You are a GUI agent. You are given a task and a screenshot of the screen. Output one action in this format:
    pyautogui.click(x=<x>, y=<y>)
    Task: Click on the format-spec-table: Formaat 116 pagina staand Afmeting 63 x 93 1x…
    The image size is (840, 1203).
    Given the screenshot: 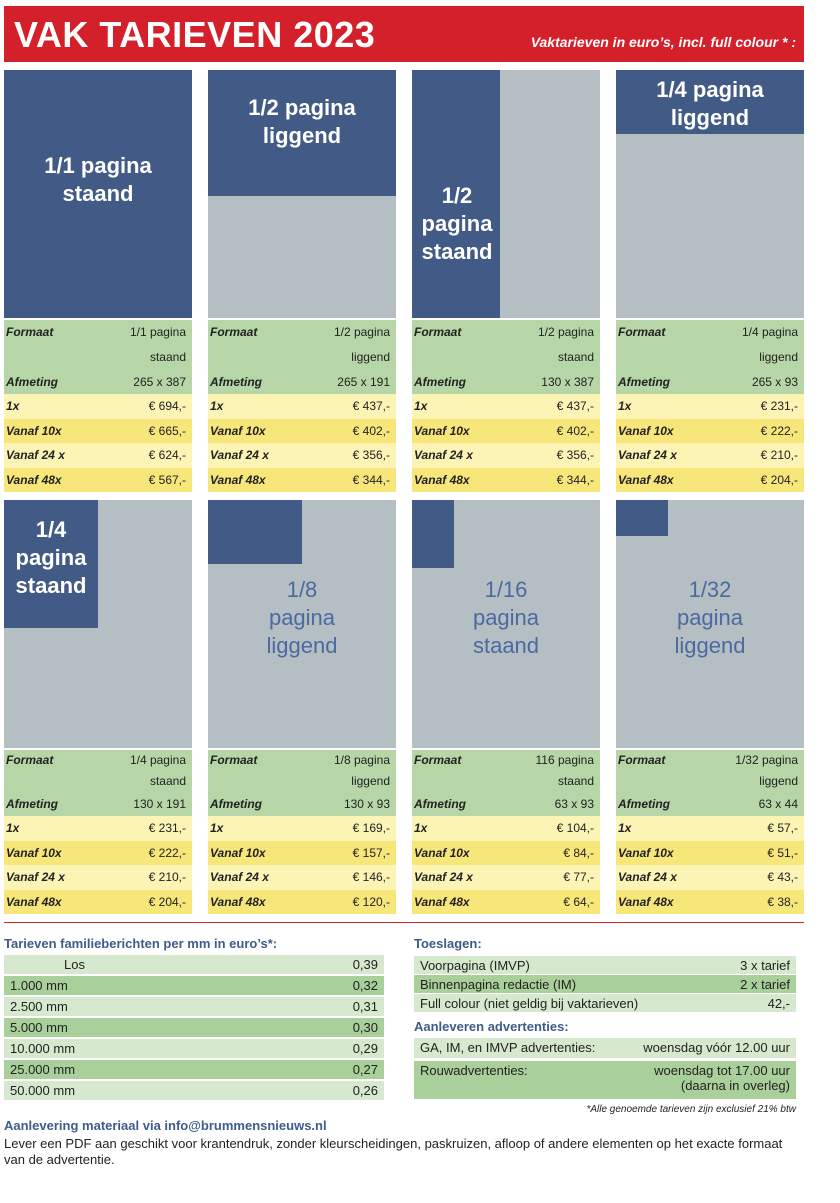 What is the action you would take?
    pyautogui.click(x=506, y=832)
    